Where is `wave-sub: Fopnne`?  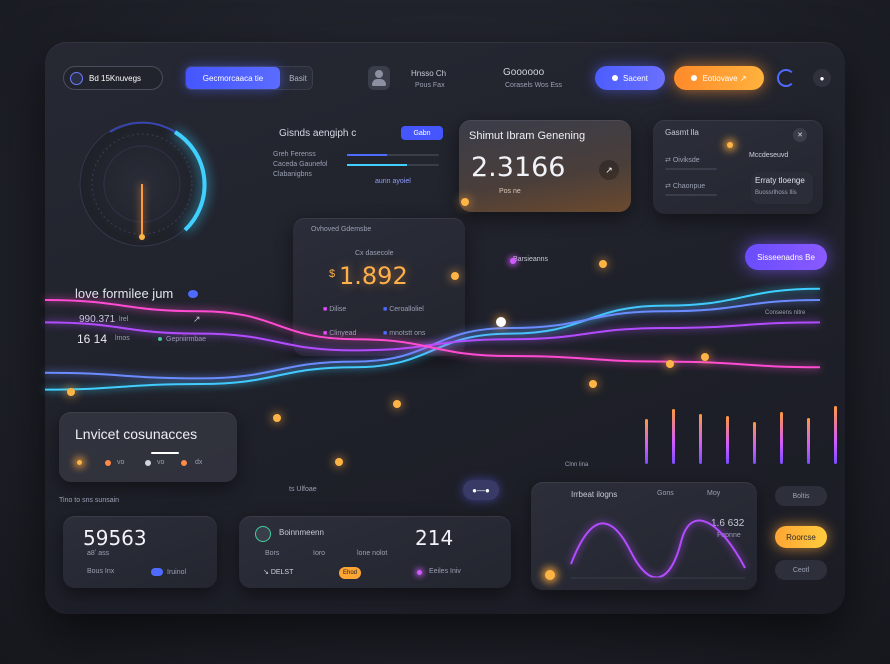
wave-sub: Fopnne is located at coordinates (729, 535).